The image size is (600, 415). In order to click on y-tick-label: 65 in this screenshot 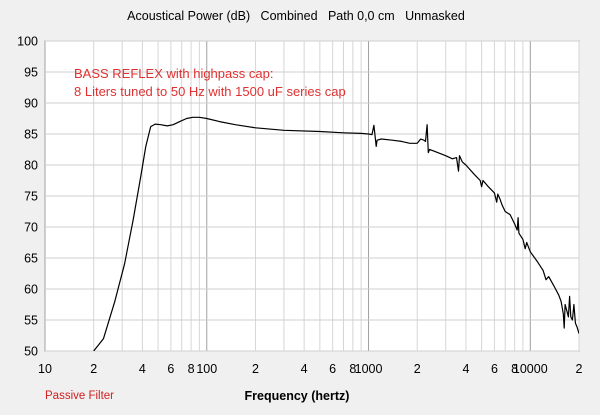, I will do `click(31, 259)`.